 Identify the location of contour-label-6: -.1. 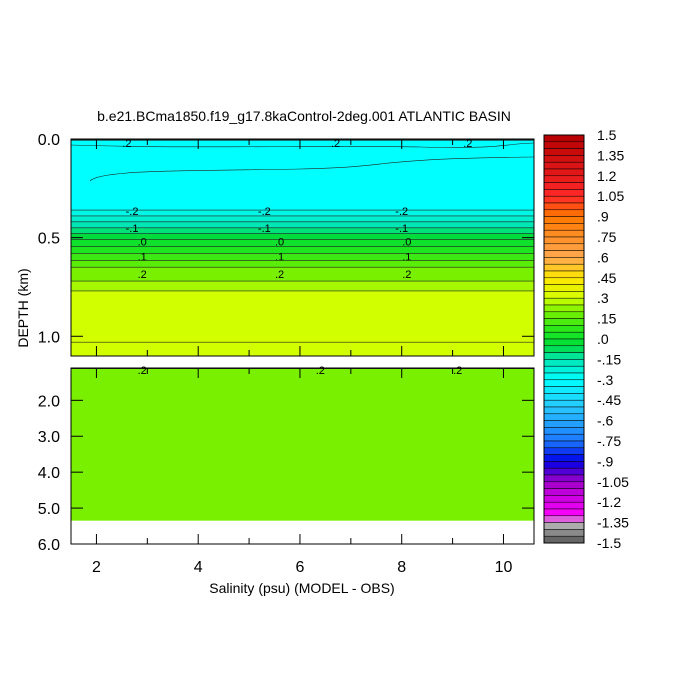
(132, 229).